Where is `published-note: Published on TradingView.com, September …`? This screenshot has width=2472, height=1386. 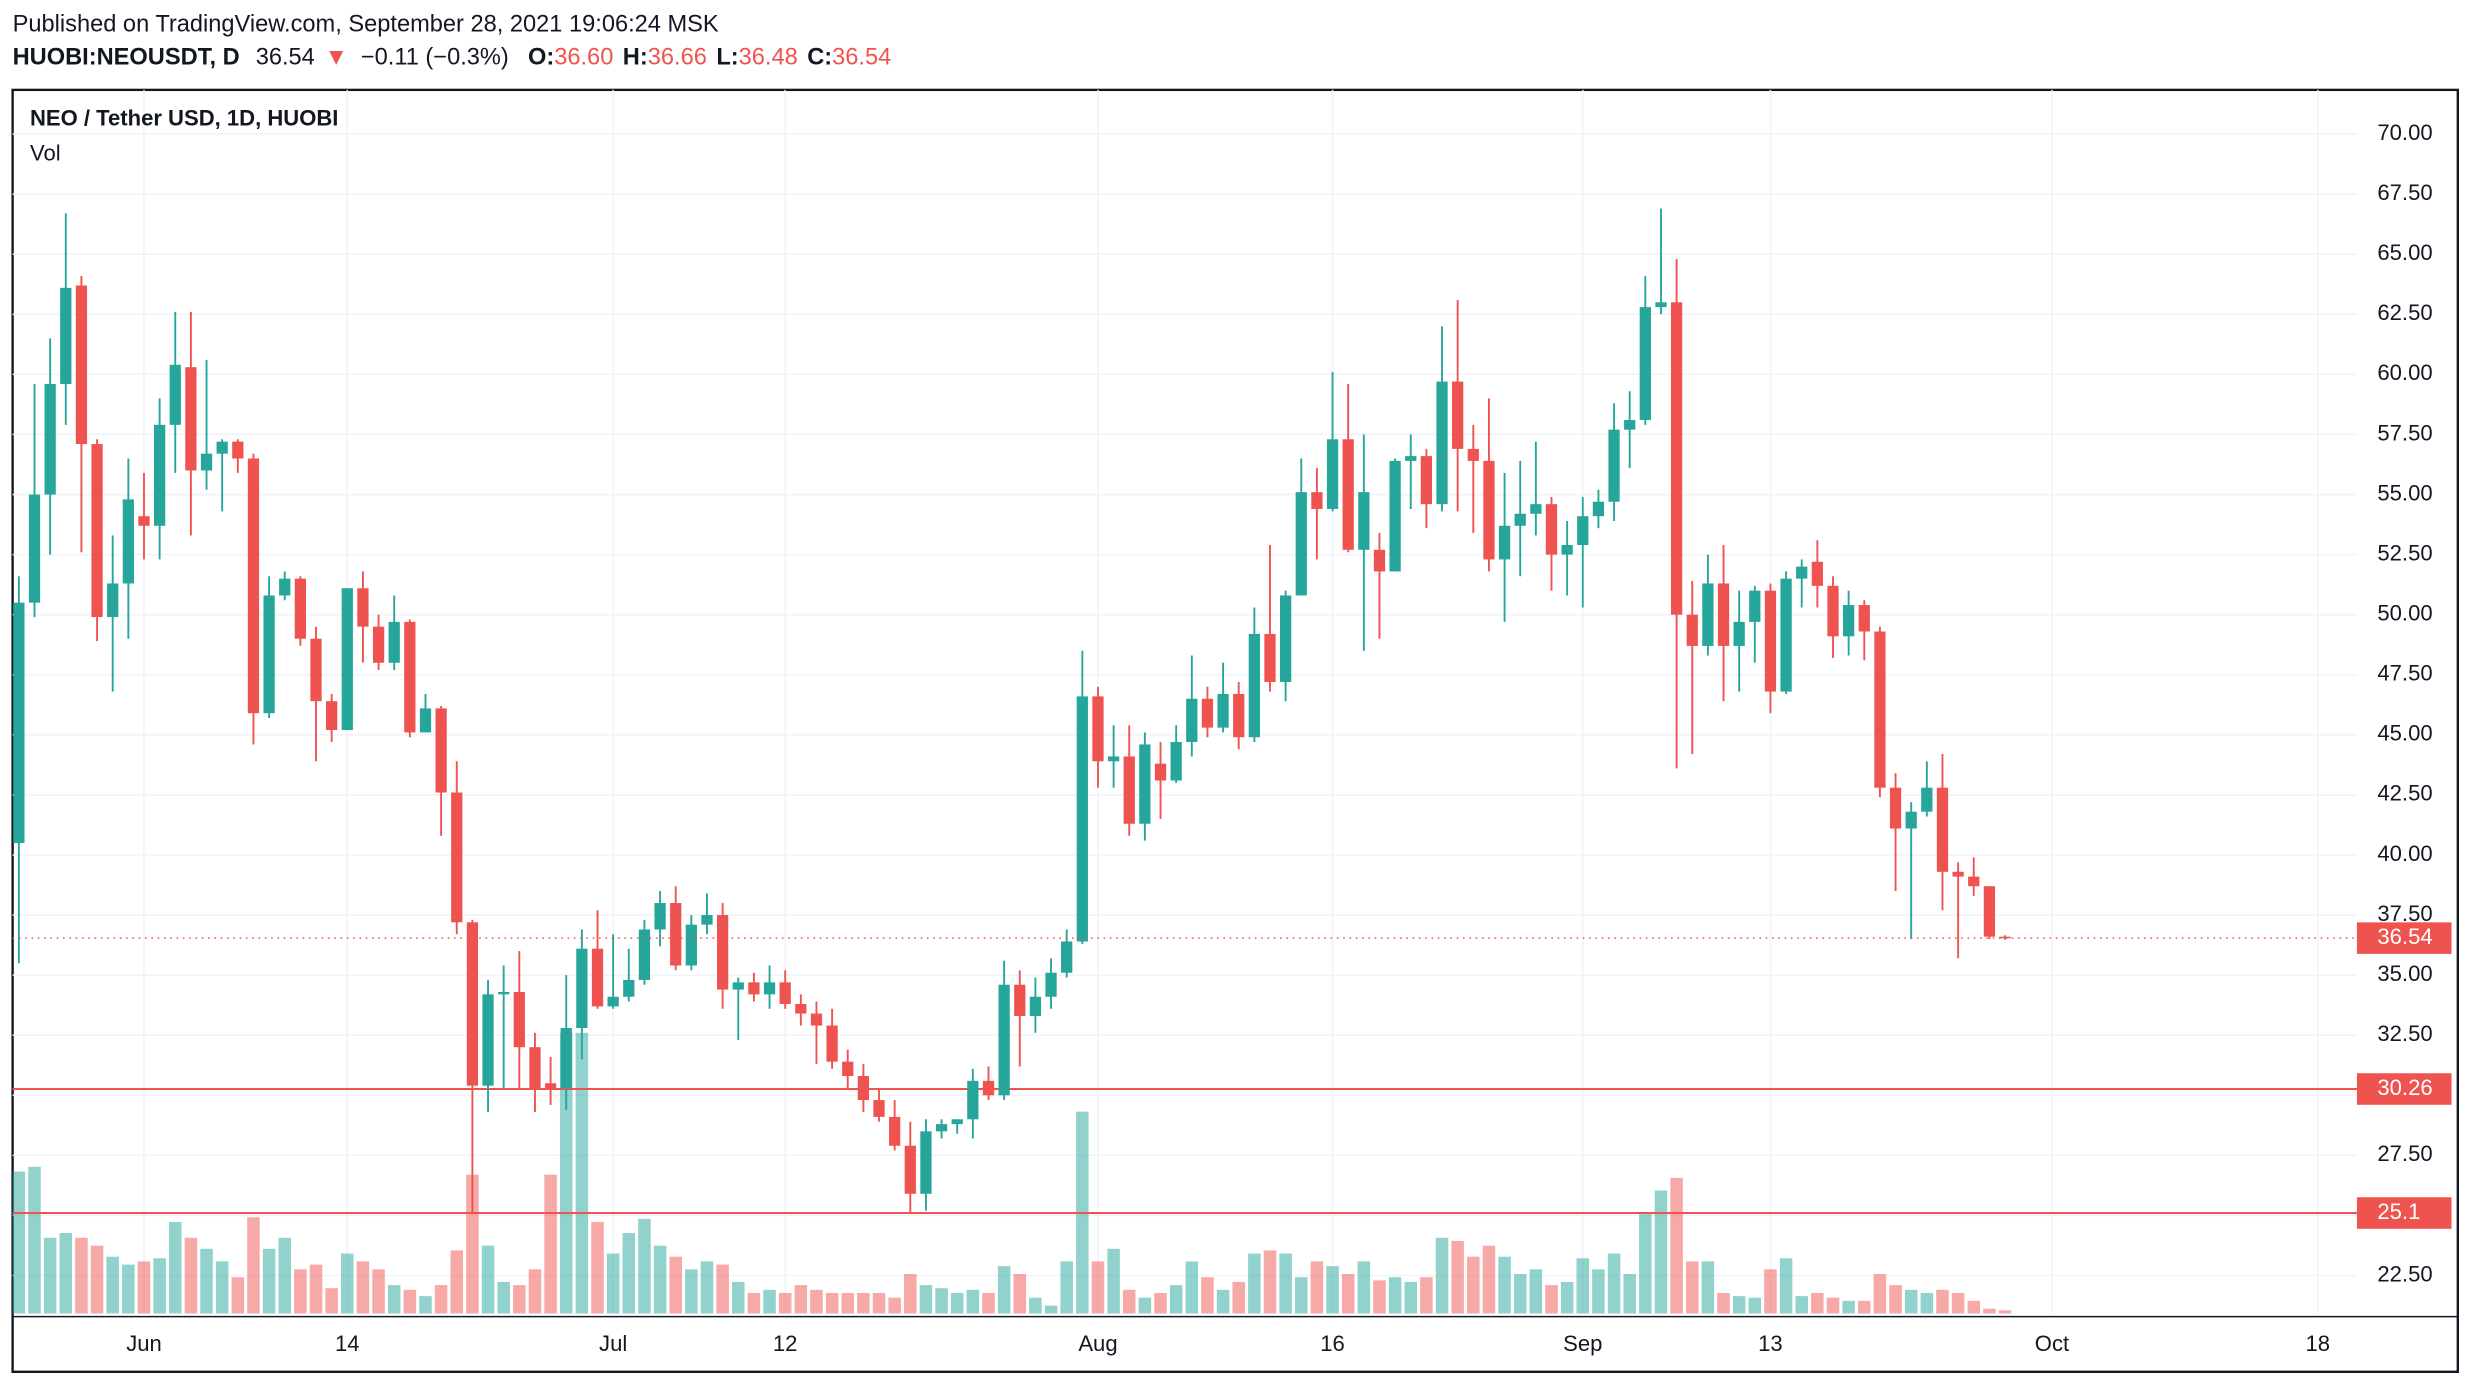 published-note: Published on TradingView.com, September … is located at coordinates (366, 24).